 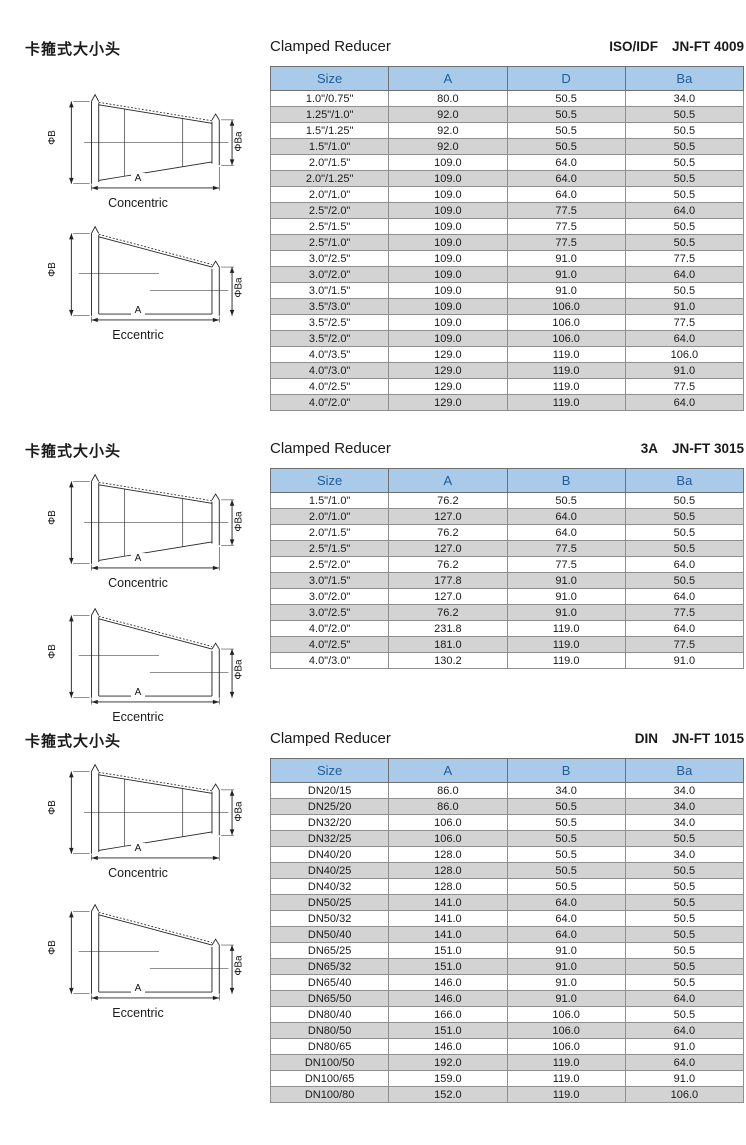 I want to click on table-row: 1.5"/1.0" 76.2 50.5 50.5, so click(x=507, y=500).